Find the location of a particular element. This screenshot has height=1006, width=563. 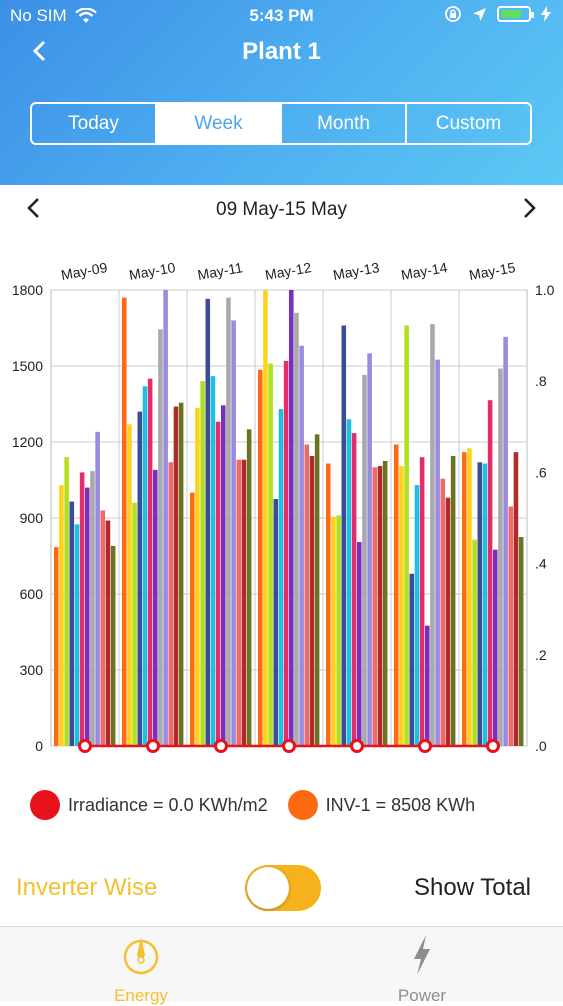

date-navigator: 09 May-15 May is located at coordinates (281, 211).